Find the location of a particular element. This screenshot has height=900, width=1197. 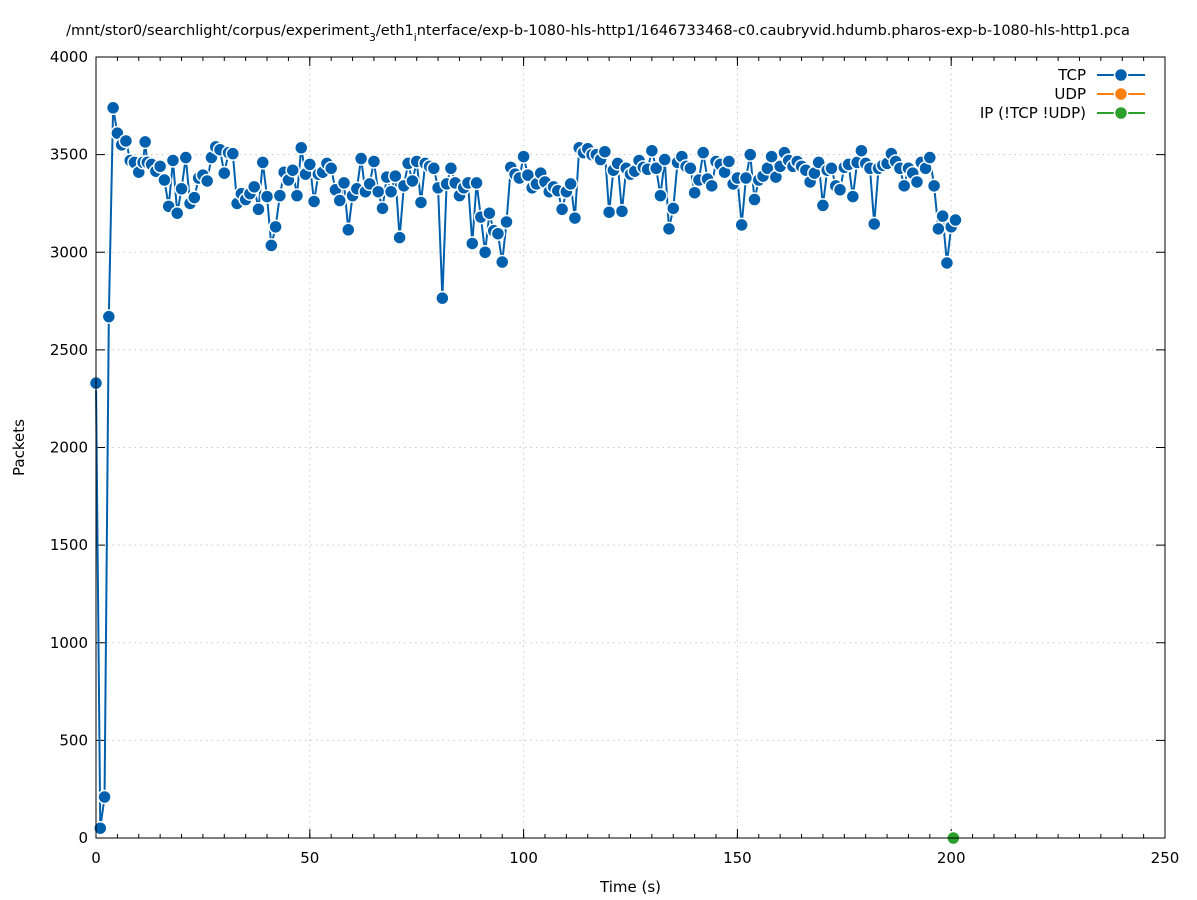

y-tick-label: 3000 is located at coordinates (69, 252).